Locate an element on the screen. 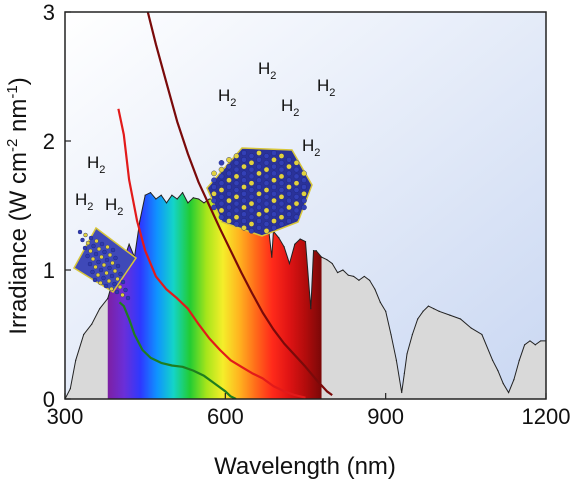 This screenshot has width=576, height=483. small-nanocrystal-illustration is located at coordinates (105, 263).